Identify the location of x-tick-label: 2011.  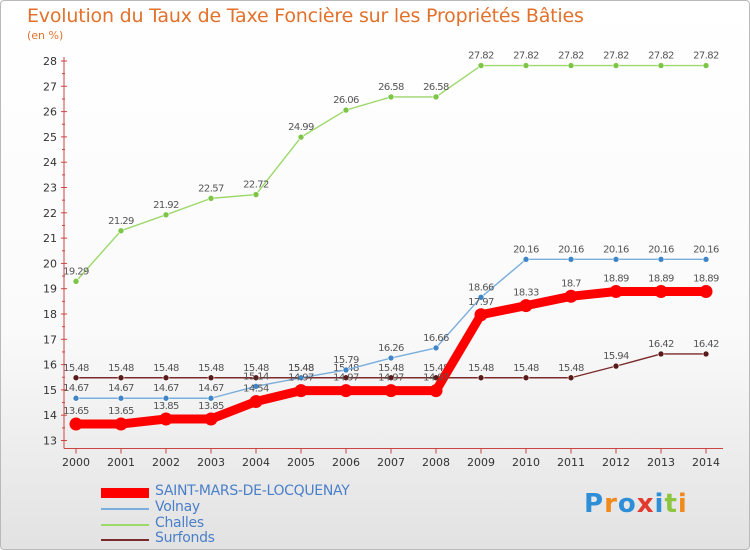
(571, 462).